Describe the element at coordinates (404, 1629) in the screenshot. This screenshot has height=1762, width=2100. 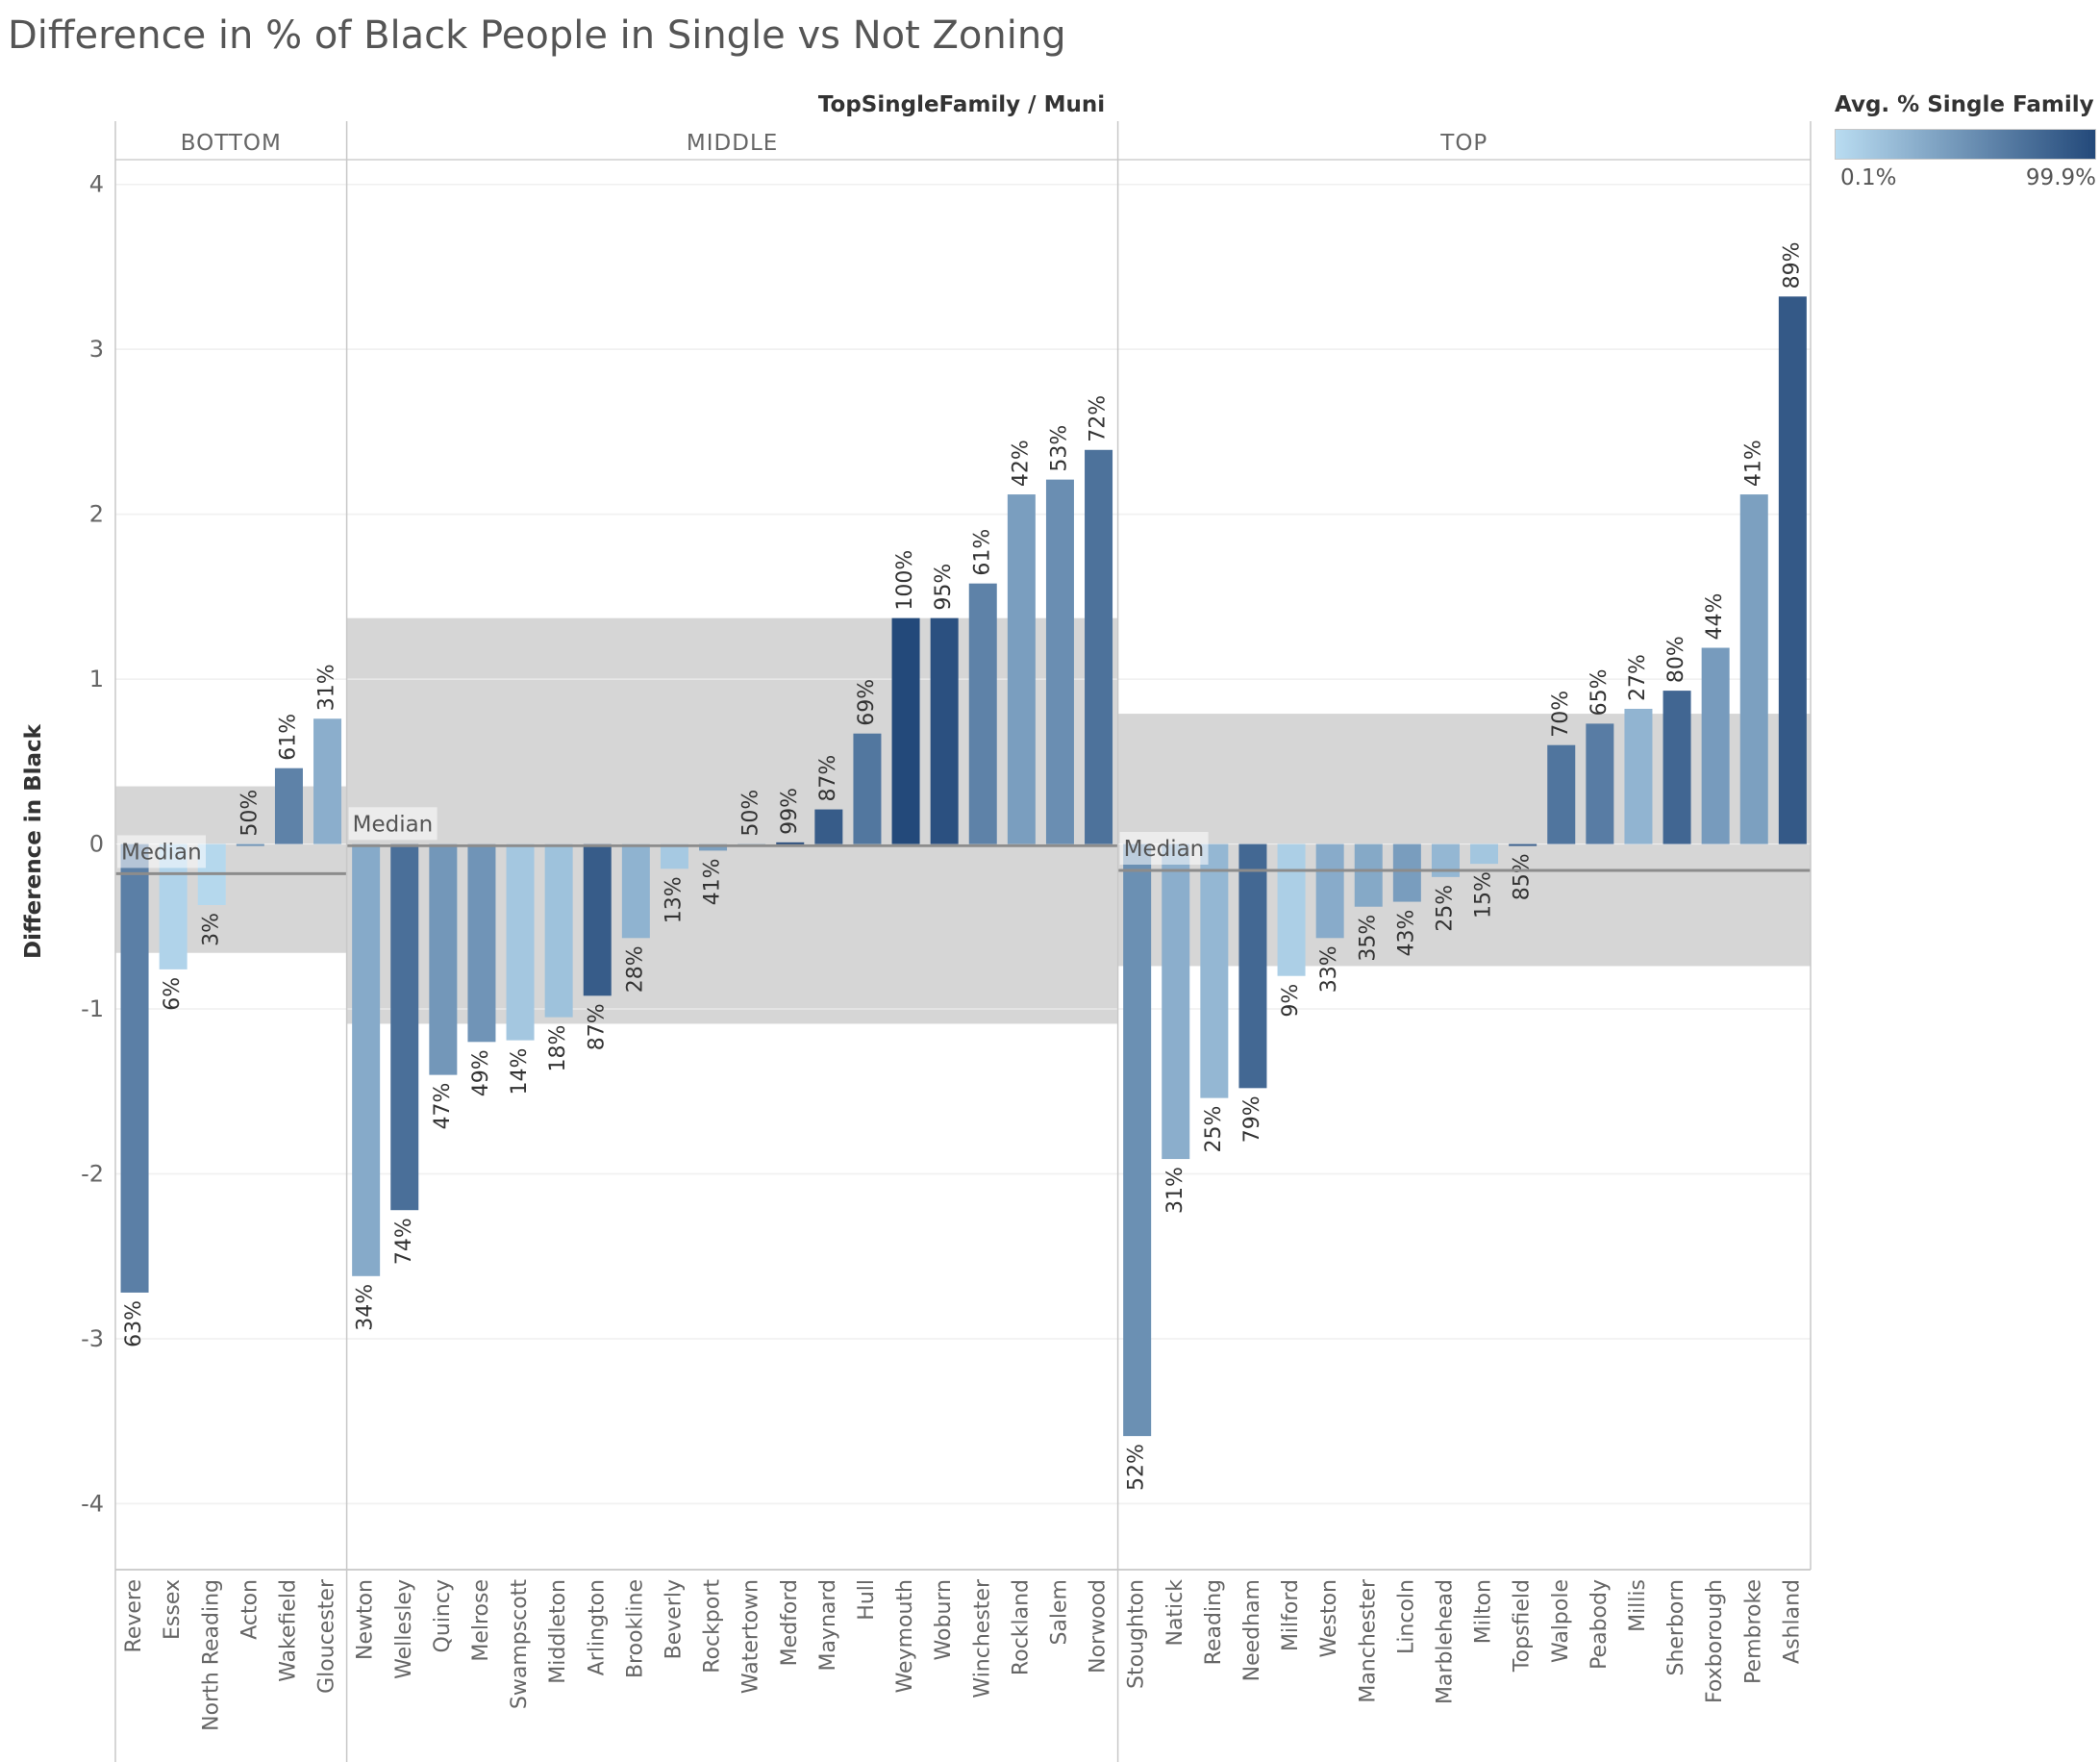
I see `category-label: Wellesley` at that location.